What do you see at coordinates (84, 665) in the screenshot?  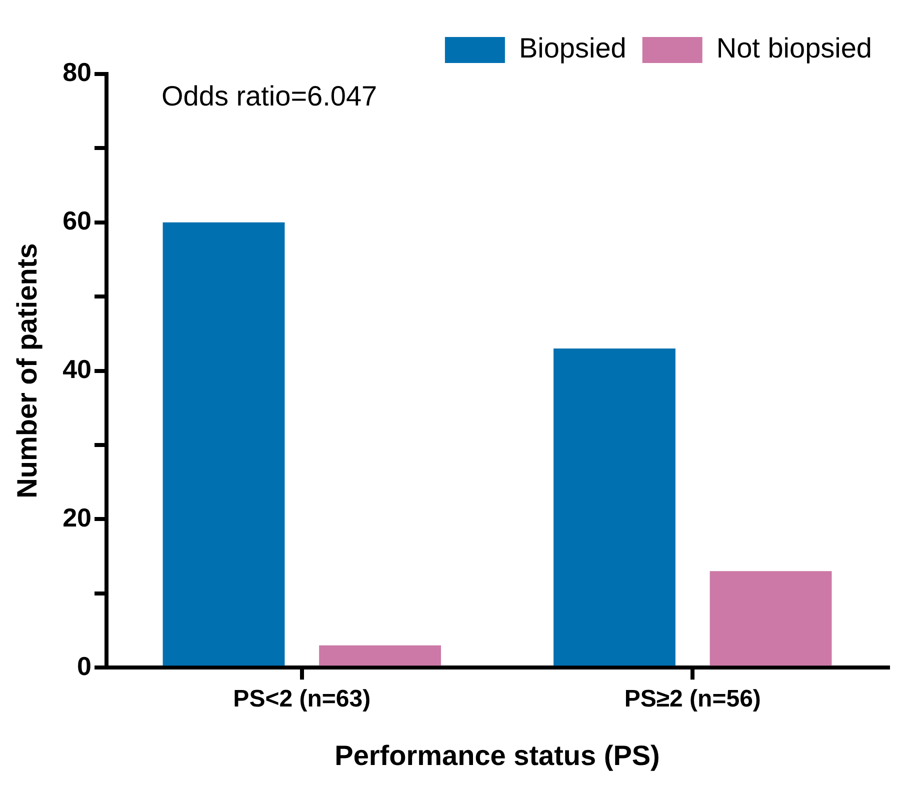 I see `y-tick-label: 0` at bounding box center [84, 665].